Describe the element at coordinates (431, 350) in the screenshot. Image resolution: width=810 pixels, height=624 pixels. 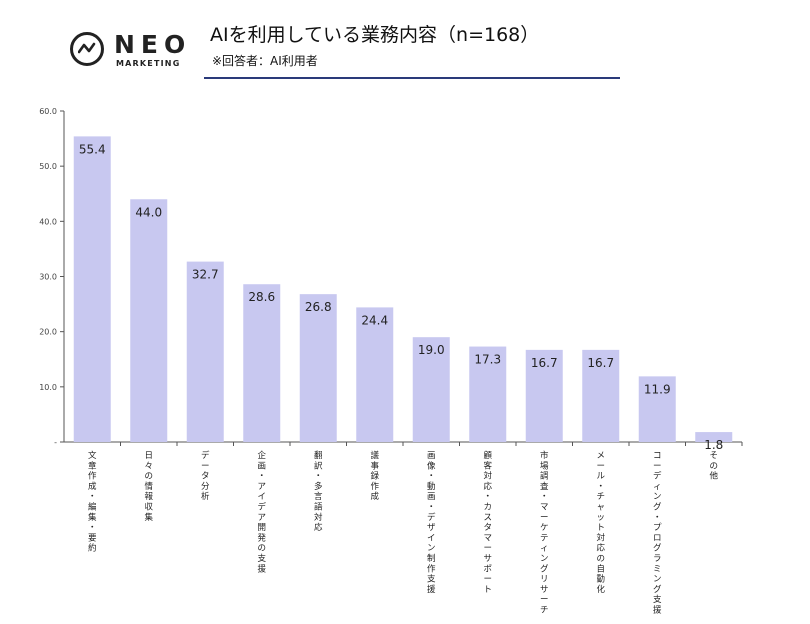
I see `data-label: 19.0` at that location.